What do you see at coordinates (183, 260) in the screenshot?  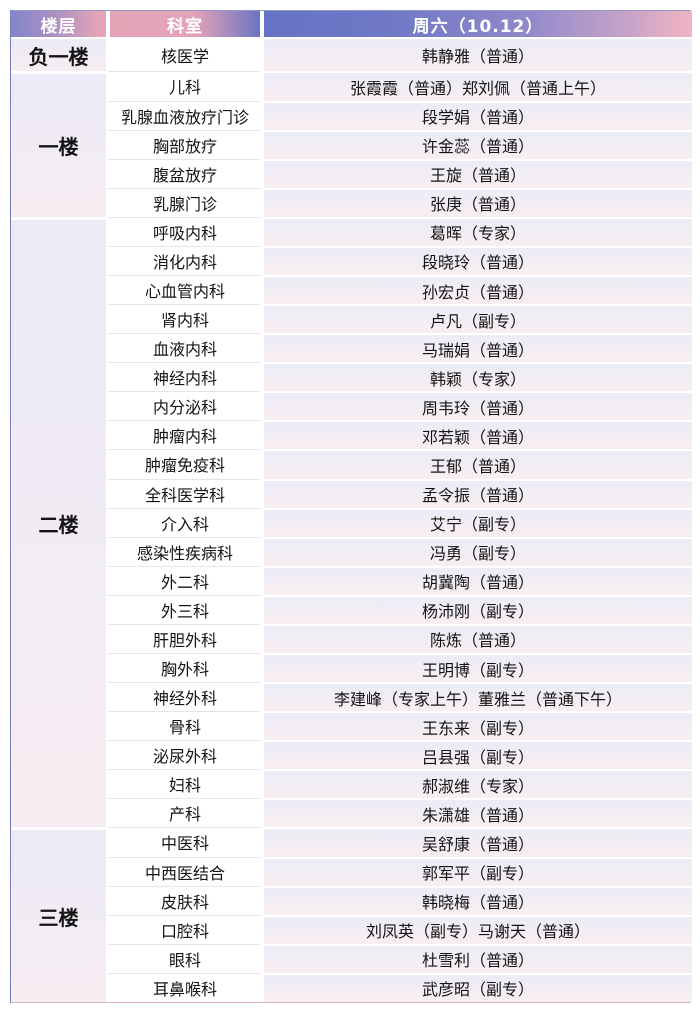 I see `department-cell: 消化内科` at bounding box center [183, 260].